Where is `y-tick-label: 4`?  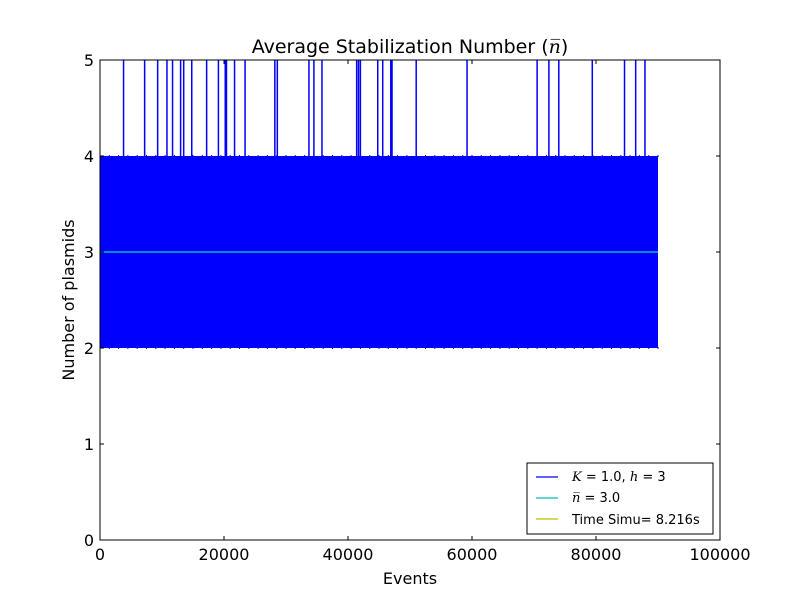 y-tick-label: 4 is located at coordinates (89, 156).